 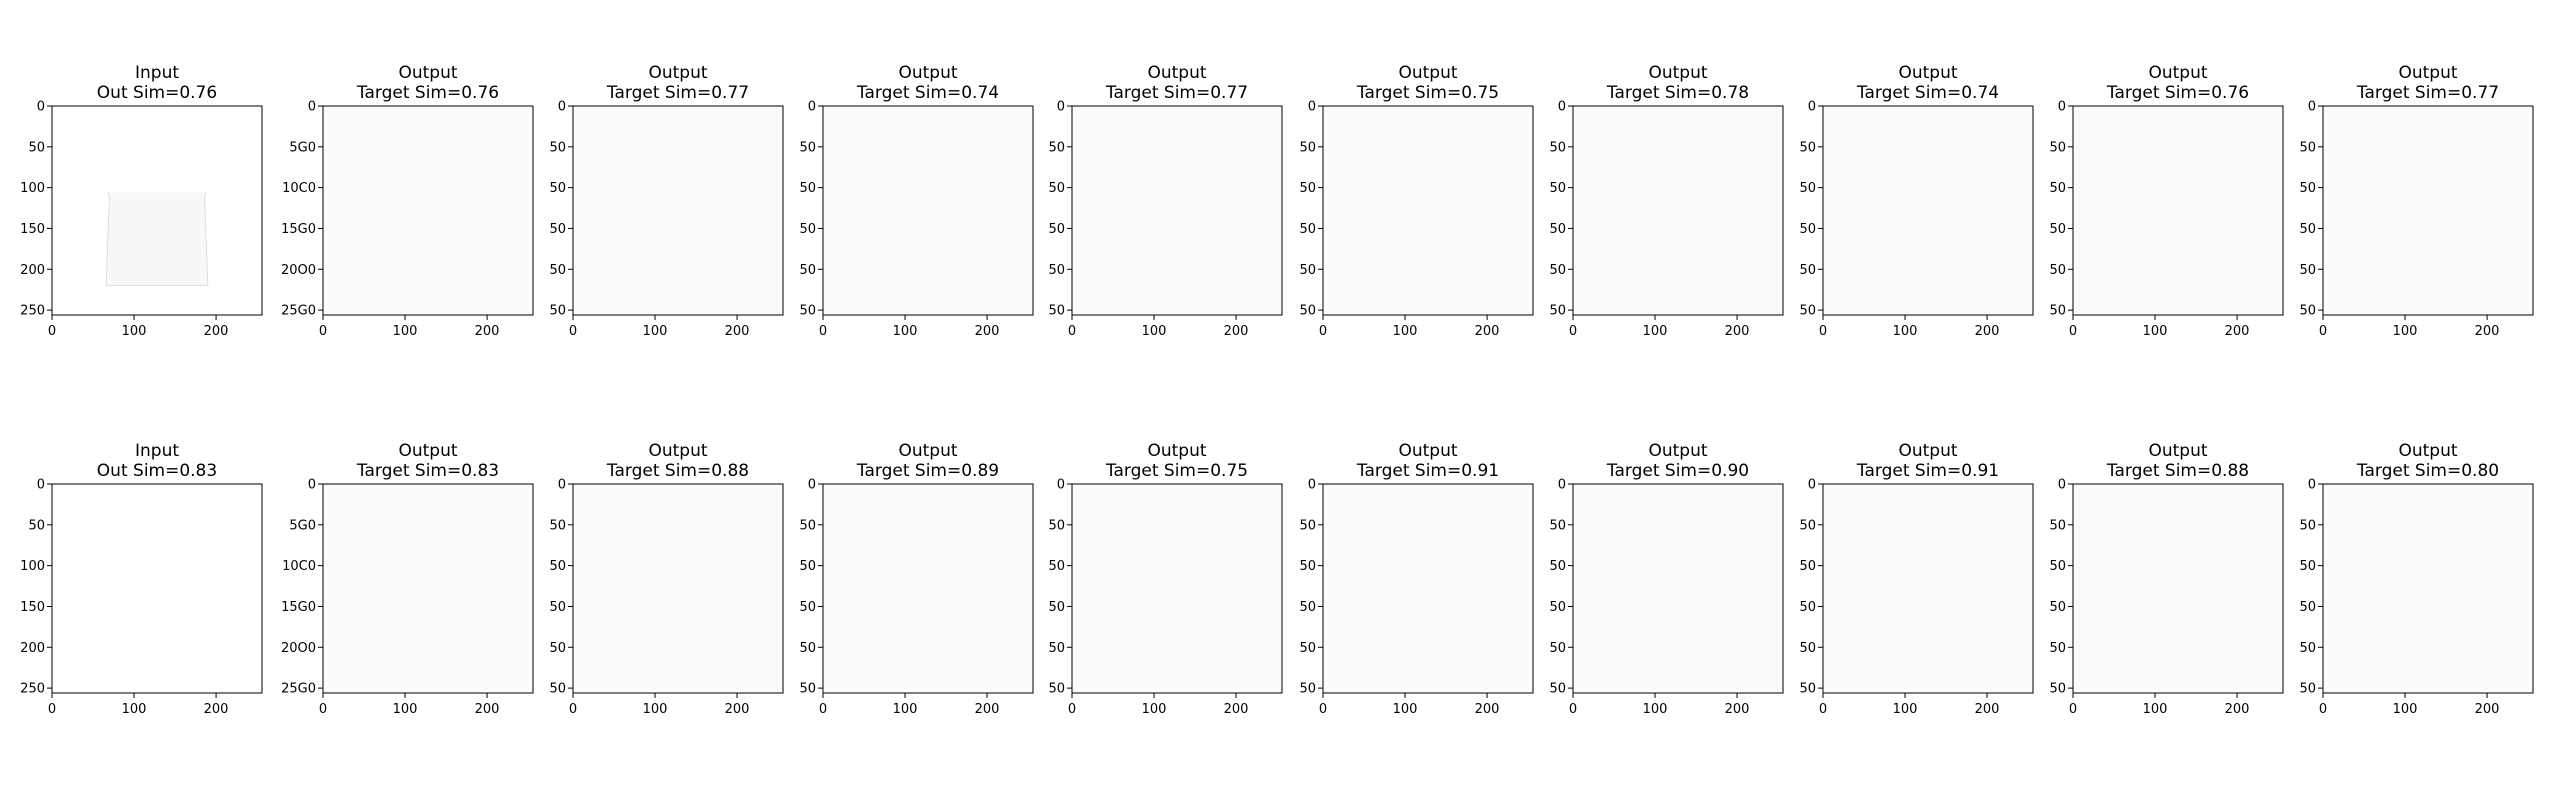 I want to click on subplot-similarity-label: Target Sim=0.88, so click(x=2177, y=471).